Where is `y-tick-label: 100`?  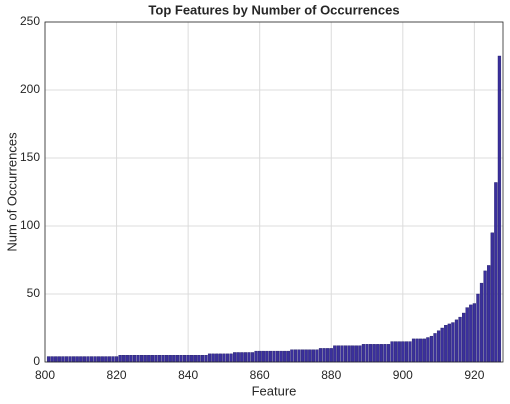 y-tick-label: 100 is located at coordinates (30, 225).